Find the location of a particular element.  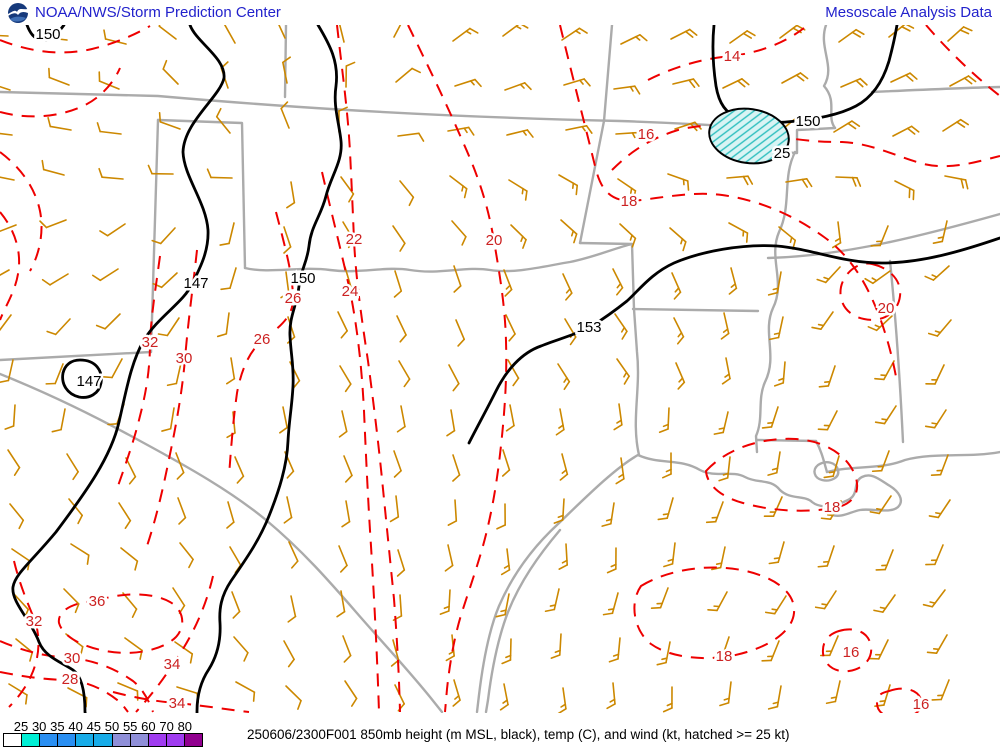

wind-legend-colorbar is located at coordinates (103, 740).